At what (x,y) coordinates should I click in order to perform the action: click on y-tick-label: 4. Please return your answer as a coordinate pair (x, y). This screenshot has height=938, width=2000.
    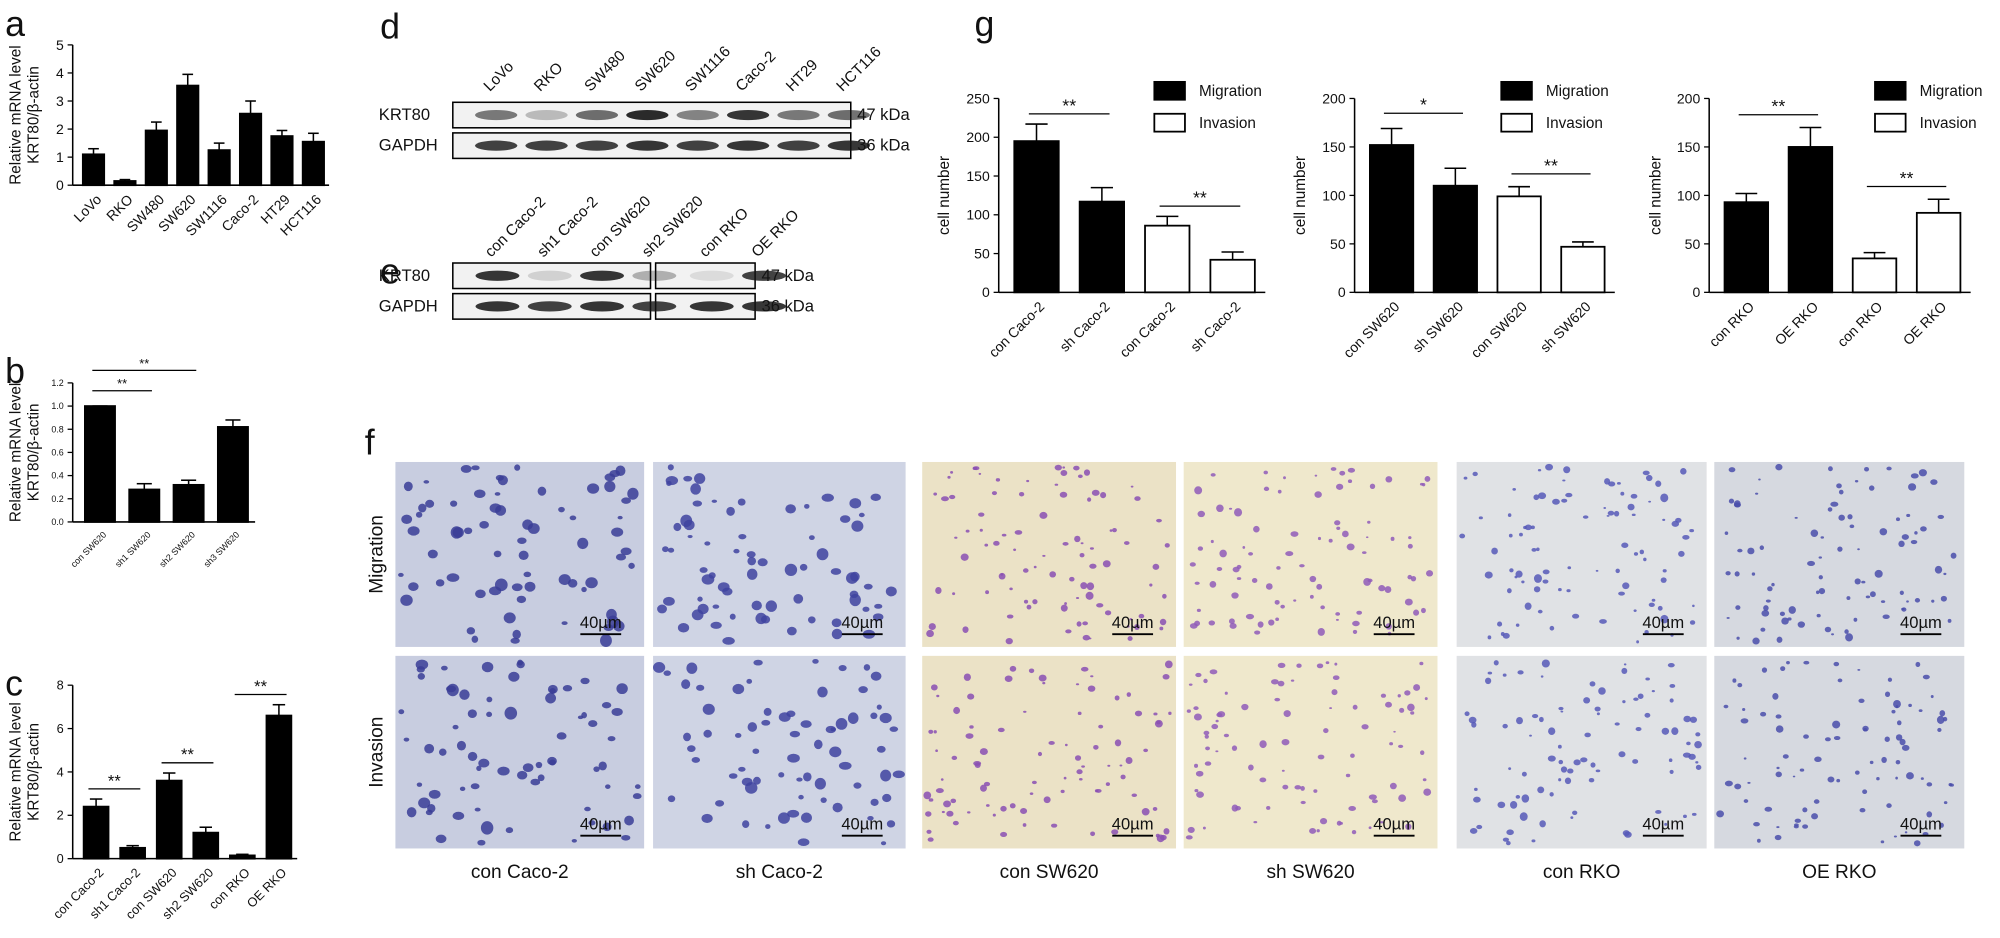
    Looking at the image, I should click on (60, 771).